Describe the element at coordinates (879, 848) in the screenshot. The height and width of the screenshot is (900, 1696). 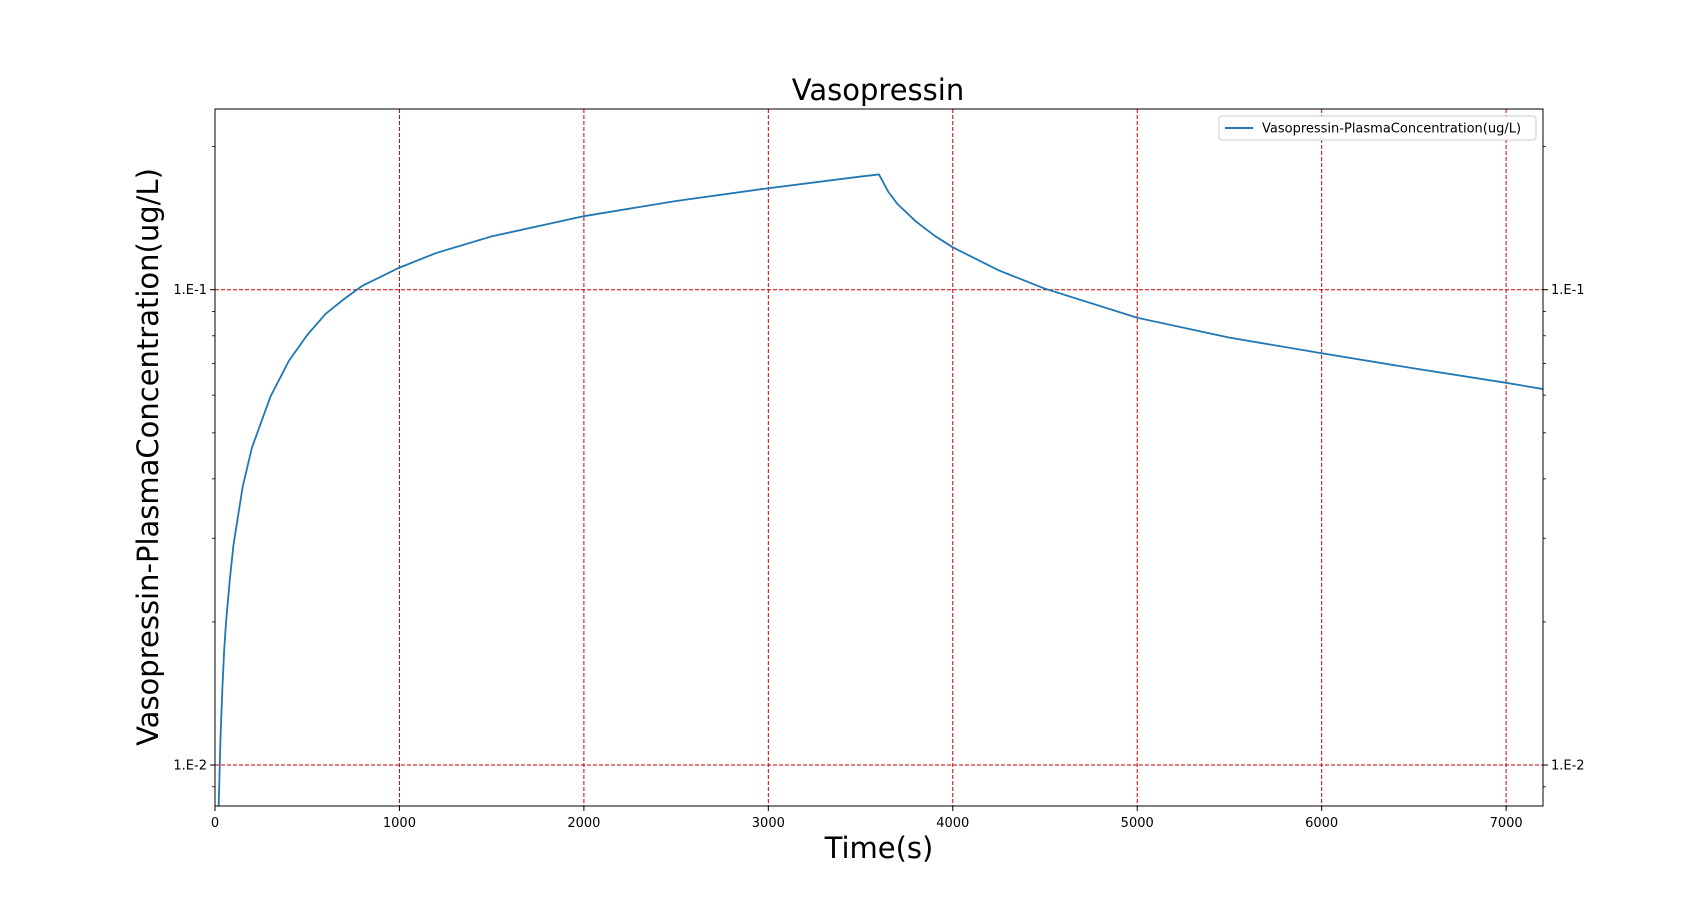
I see `x-axis-title: Time(s)` at that location.